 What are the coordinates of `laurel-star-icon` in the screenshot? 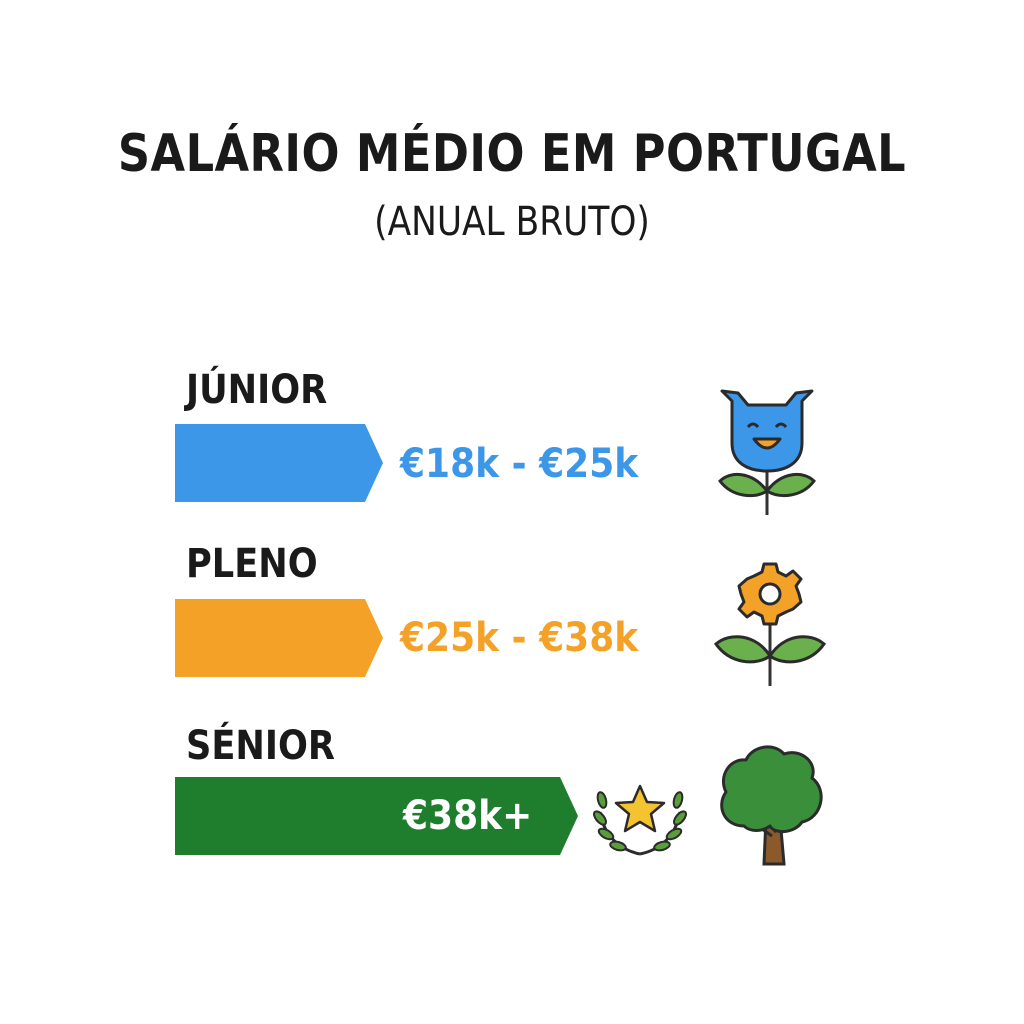 It's located at (640, 820).